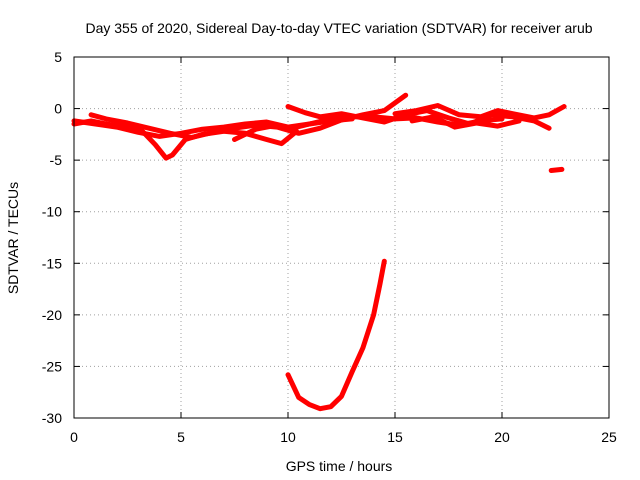 The height and width of the screenshot is (480, 640). Describe the element at coordinates (556, 169) in the screenshot. I see `series-short-segment` at that location.